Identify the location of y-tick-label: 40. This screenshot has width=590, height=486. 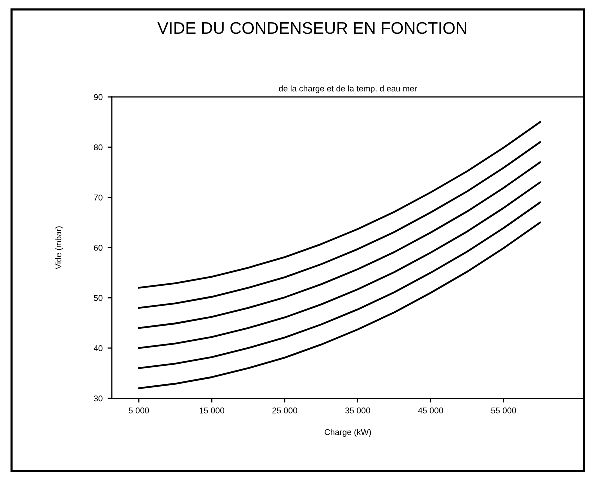
(98, 349).